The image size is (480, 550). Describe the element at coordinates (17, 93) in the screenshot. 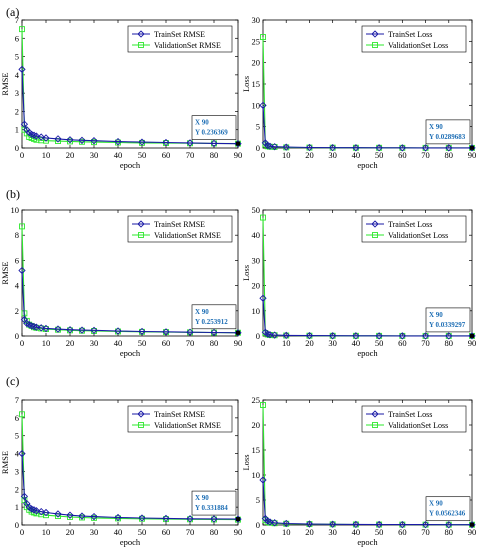

I see `y-tick-label: 3` at that location.